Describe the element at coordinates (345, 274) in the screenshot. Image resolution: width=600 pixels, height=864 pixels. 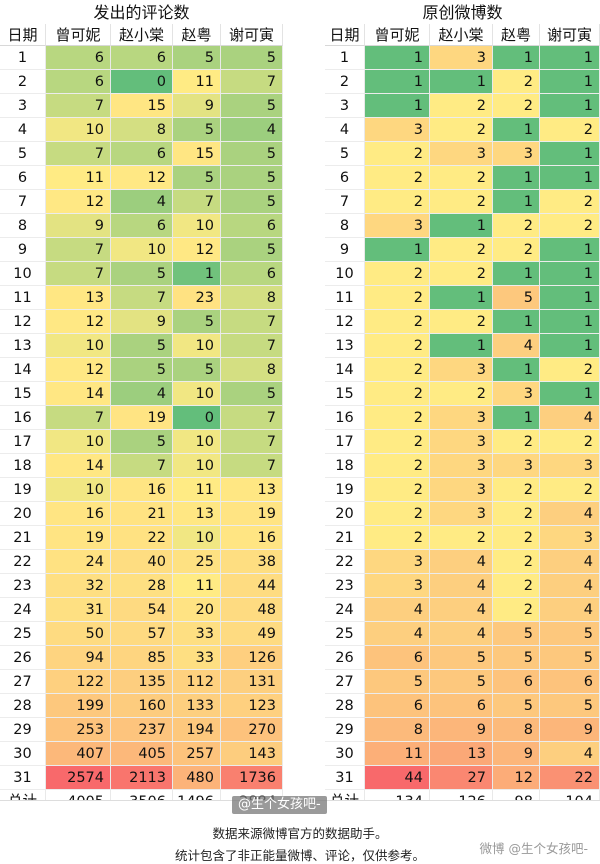
I see `originals-day-label: 10` at that location.